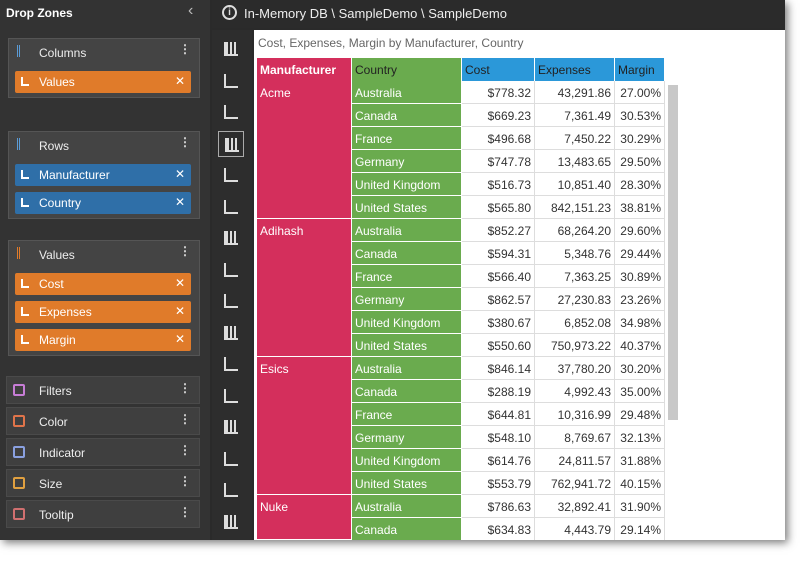 The width and height of the screenshot is (805, 575). Describe the element at coordinates (498, 184) in the screenshot. I see `table-cell: $516.73` at that location.